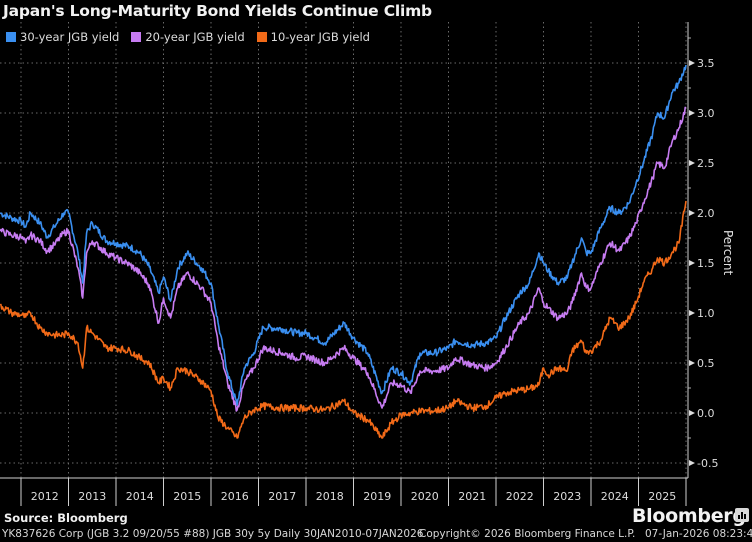 The height and width of the screenshot is (542, 752). Describe the element at coordinates (472, 496) in the screenshot. I see `x-tick-label: 2021` at that location.